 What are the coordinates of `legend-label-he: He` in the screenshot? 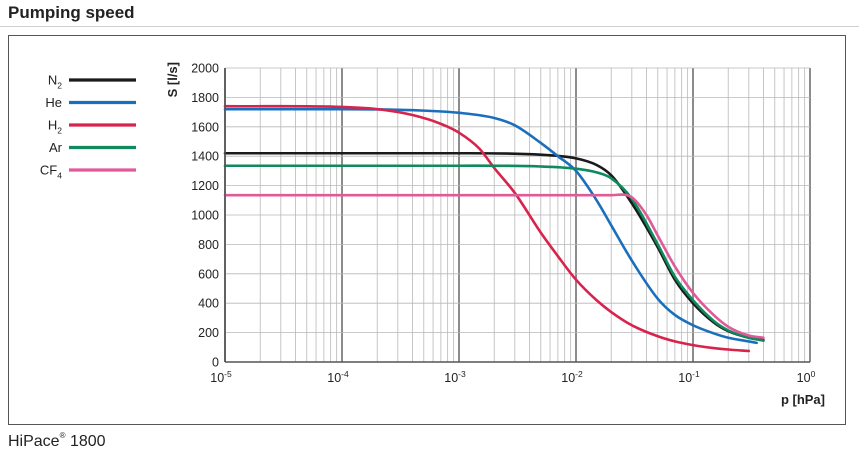 It's located at (53, 102).